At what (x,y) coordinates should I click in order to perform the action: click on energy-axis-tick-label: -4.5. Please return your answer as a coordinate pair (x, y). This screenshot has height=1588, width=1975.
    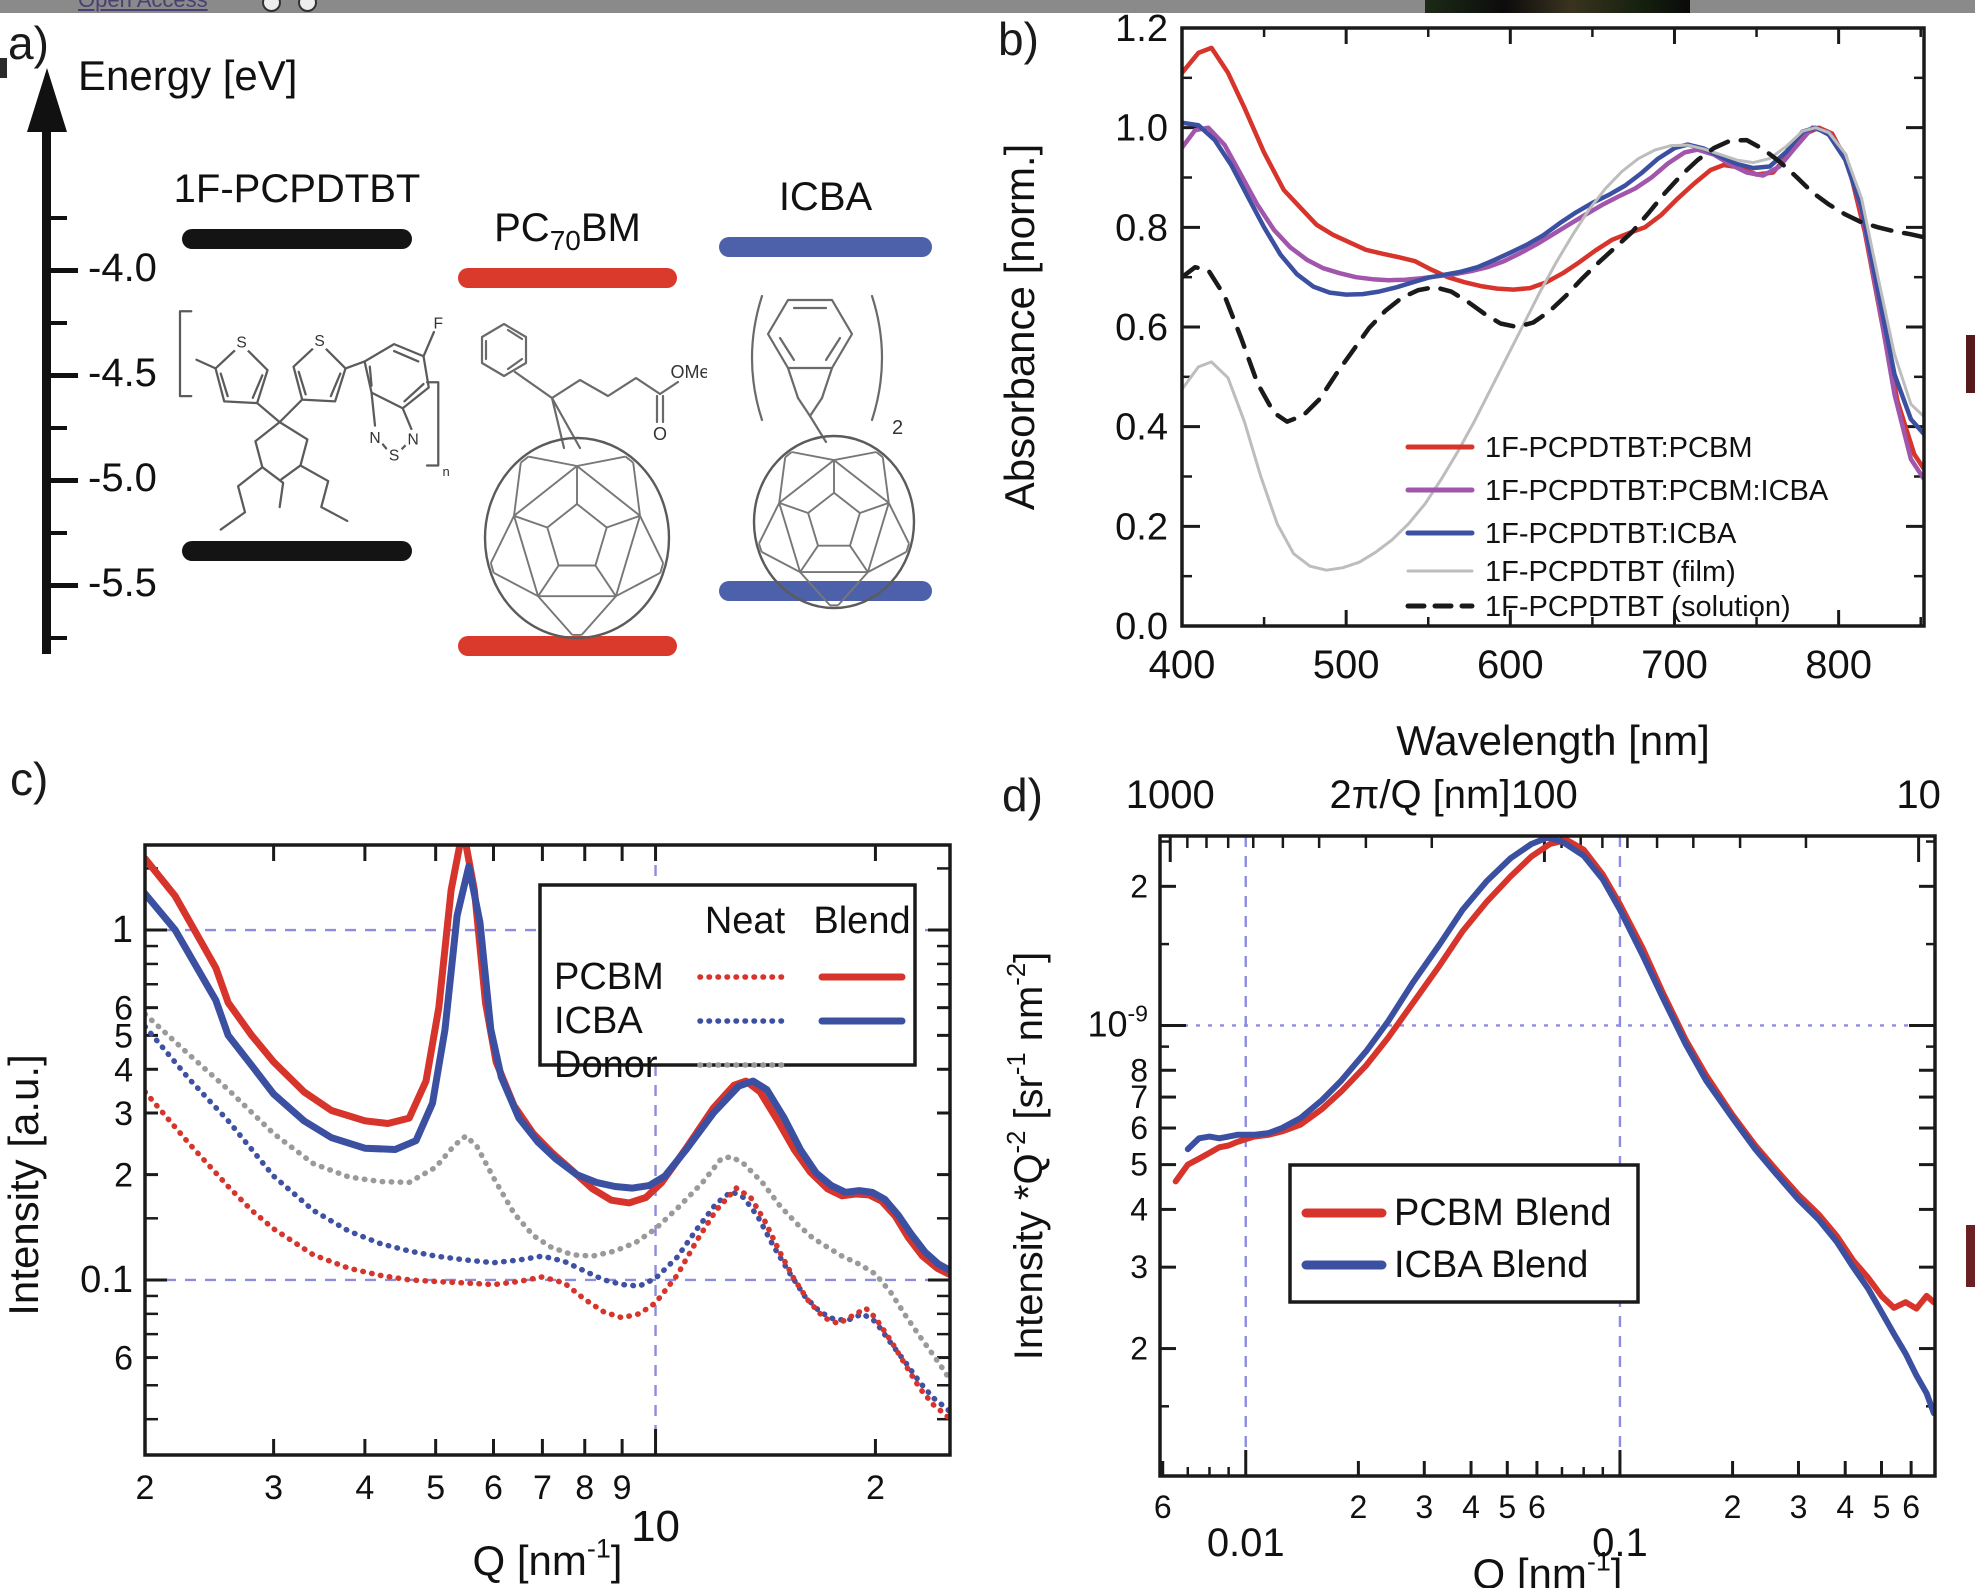
    Looking at the image, I should click on (122, 373).